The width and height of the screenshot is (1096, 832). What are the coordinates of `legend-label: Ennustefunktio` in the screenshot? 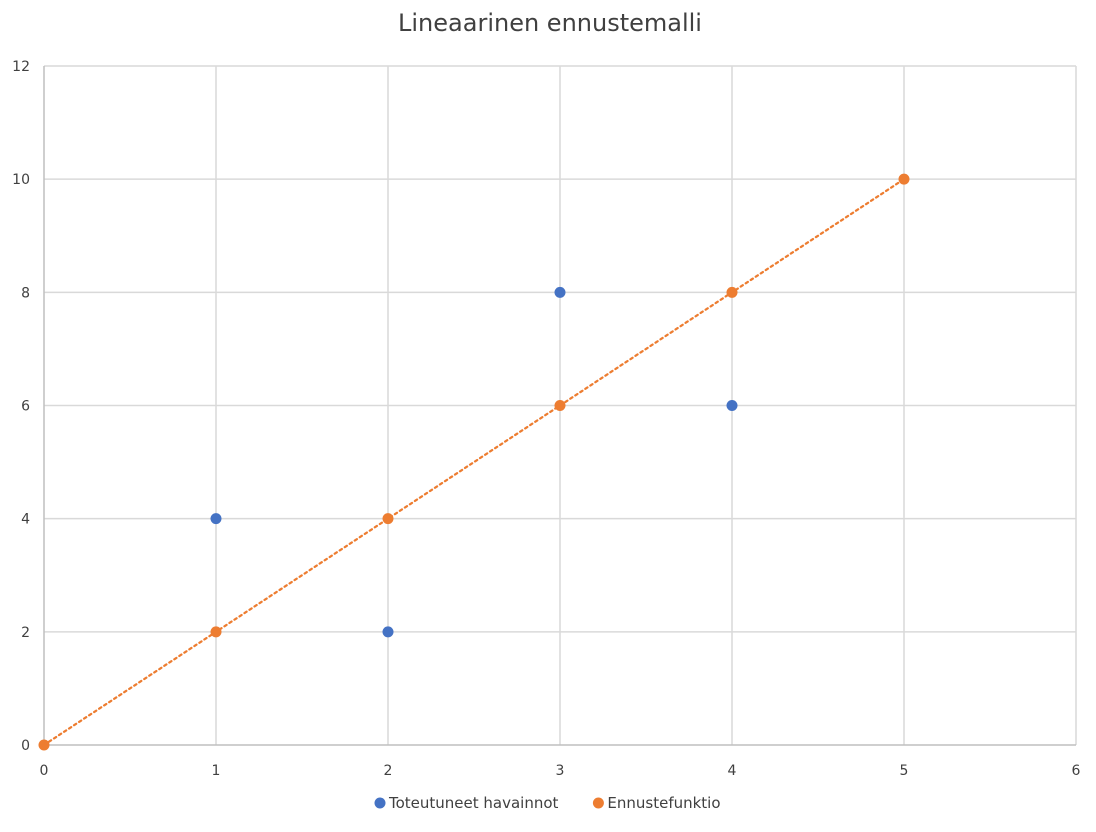 It's located at (663, 803).